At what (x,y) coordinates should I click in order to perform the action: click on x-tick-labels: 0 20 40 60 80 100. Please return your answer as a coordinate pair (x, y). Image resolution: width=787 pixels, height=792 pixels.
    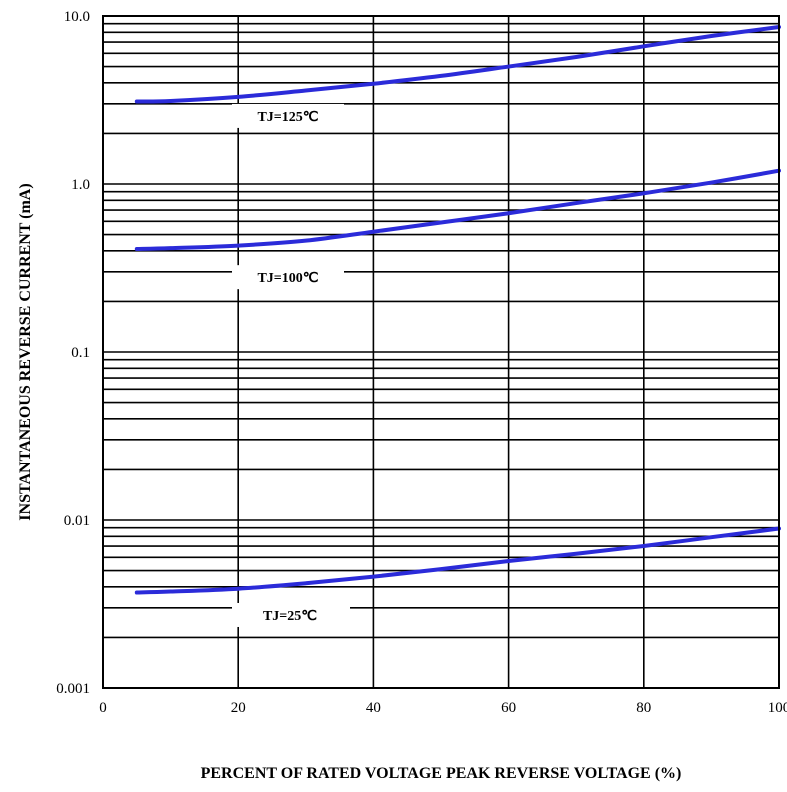
    Looking at the image, I should click on (443, 708).